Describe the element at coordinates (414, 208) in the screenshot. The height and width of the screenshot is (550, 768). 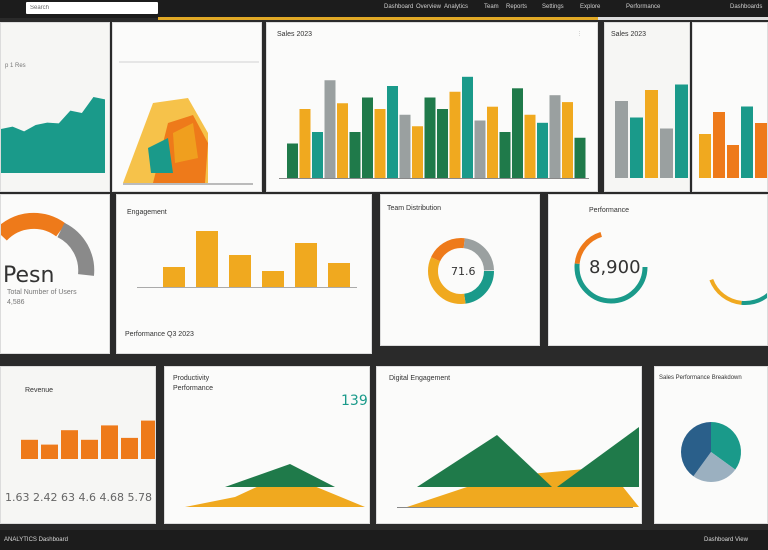
I see `panel-title: Team Distribution` at that location.